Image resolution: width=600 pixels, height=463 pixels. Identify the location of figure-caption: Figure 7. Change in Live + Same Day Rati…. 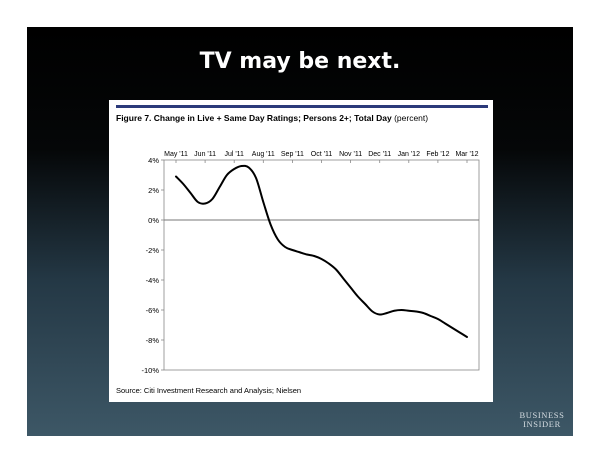
(304, 118).